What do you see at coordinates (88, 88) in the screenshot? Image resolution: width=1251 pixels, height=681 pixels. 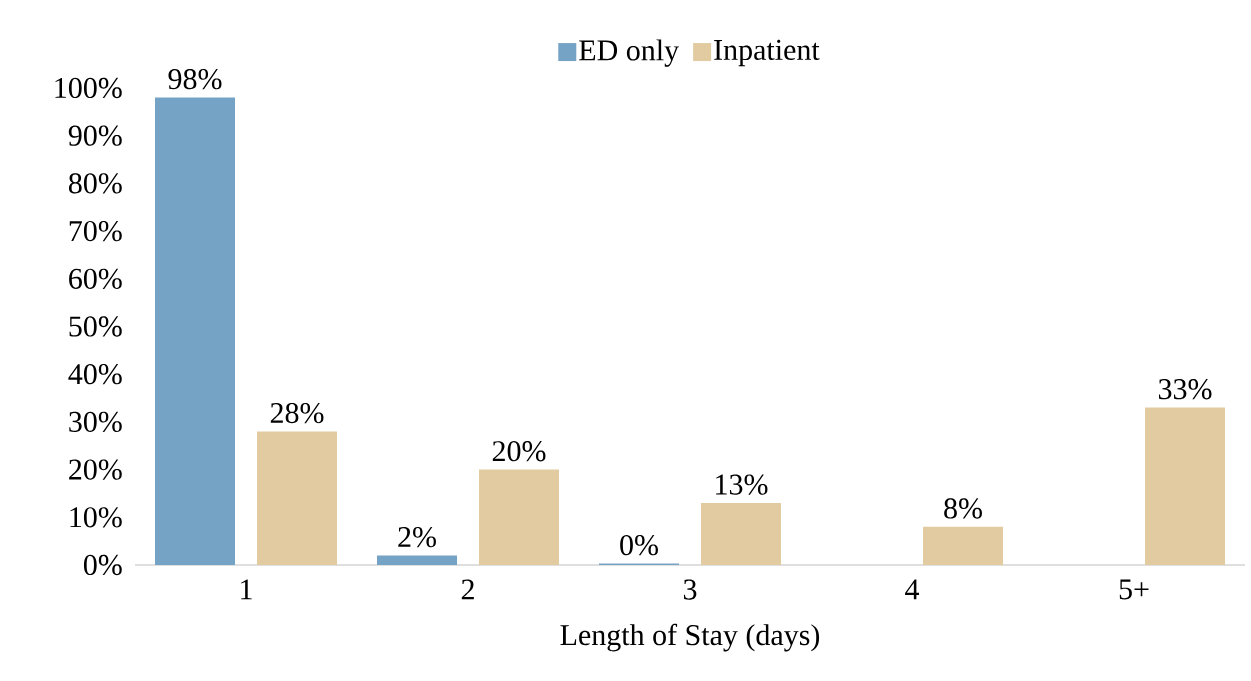 I see `y-tick-label: 100%` at bounding box center [88, 88].